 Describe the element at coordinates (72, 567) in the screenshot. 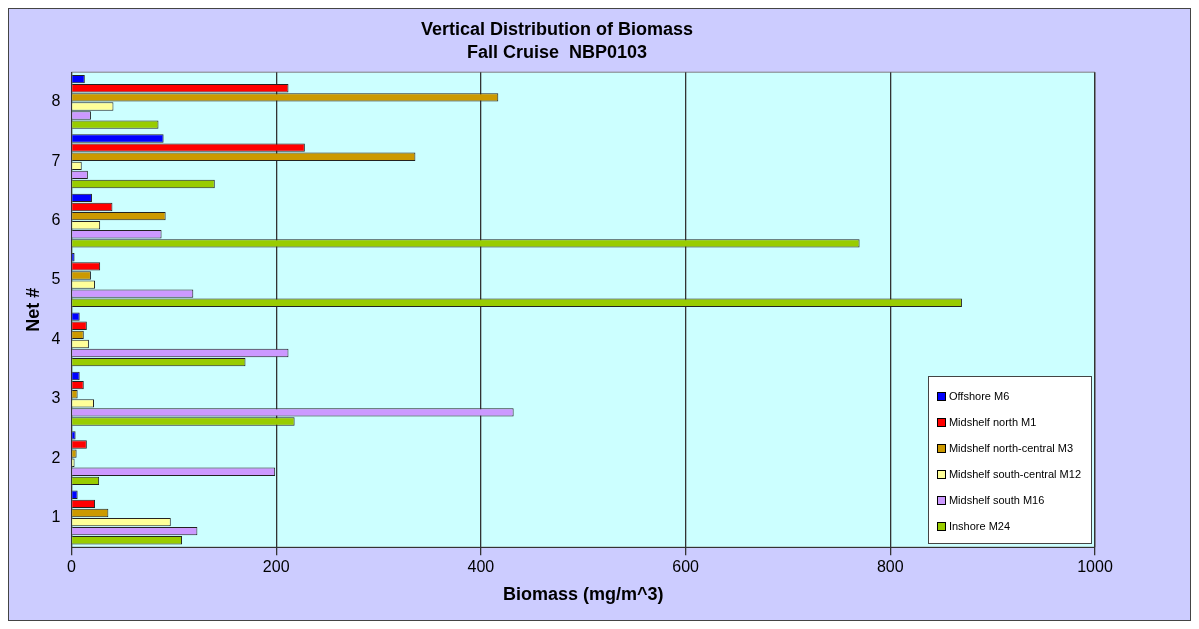

I see `x-tick-label: 0` at that location.